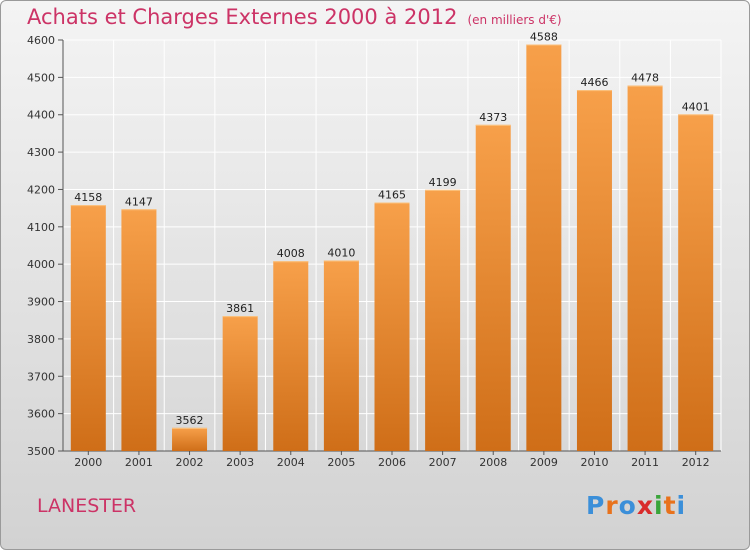 This screenshot has width=750, height=550. Describe the element at coordinates (493, 117) in the screenshot. I see `data-label-2008: 4373` at that location.